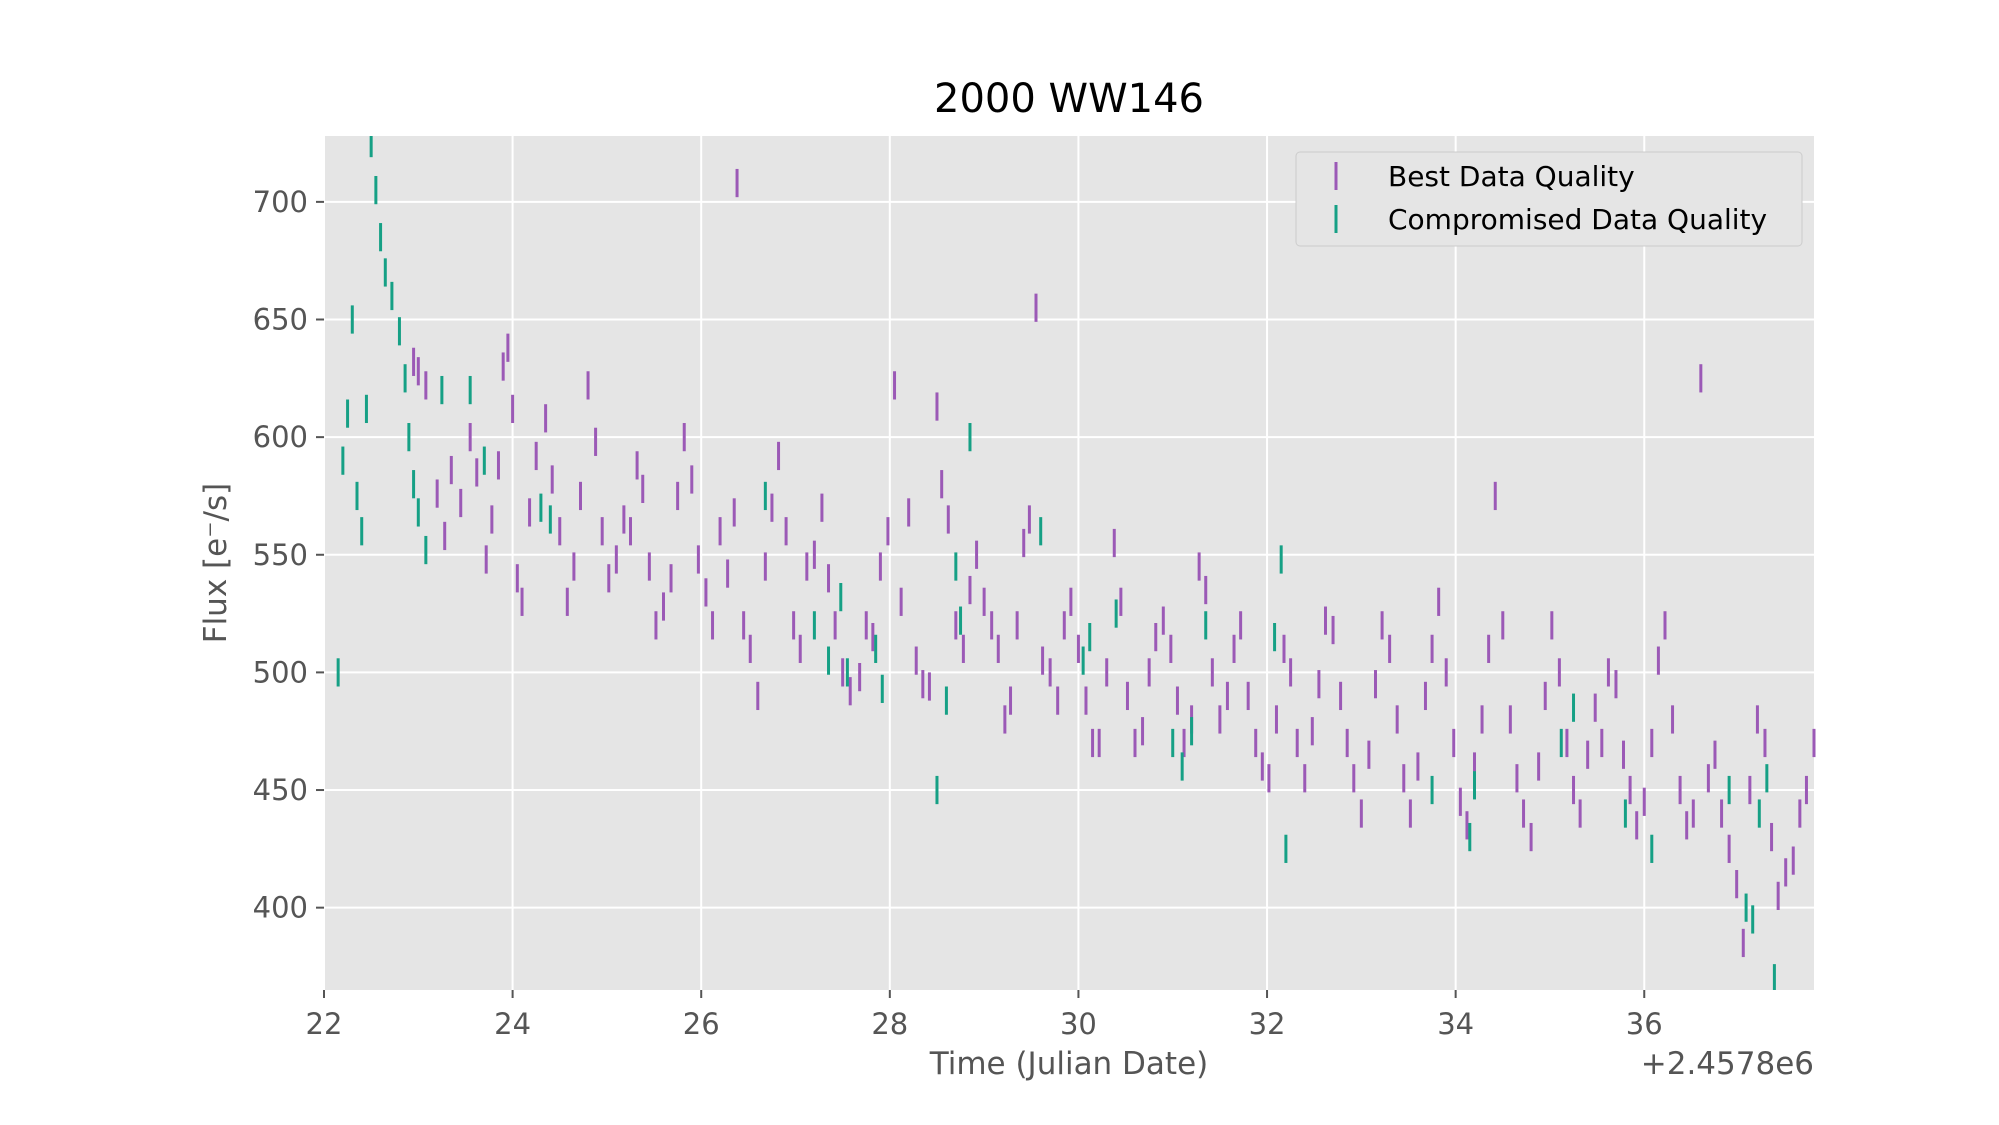 The width and height of the screenshot is (1999, 1125). Describe the element at coordinates (280, 555) in the screenshot. I see `y-tick-label: 550` at that location.